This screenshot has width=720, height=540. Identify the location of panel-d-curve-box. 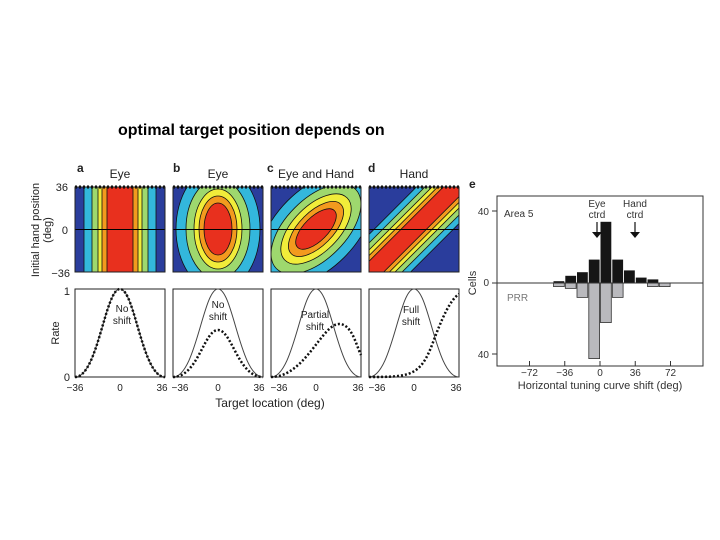
(414, 333).